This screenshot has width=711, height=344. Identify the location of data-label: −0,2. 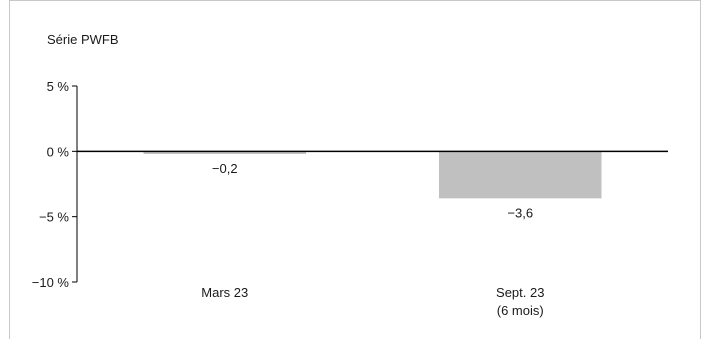
(225, 168).